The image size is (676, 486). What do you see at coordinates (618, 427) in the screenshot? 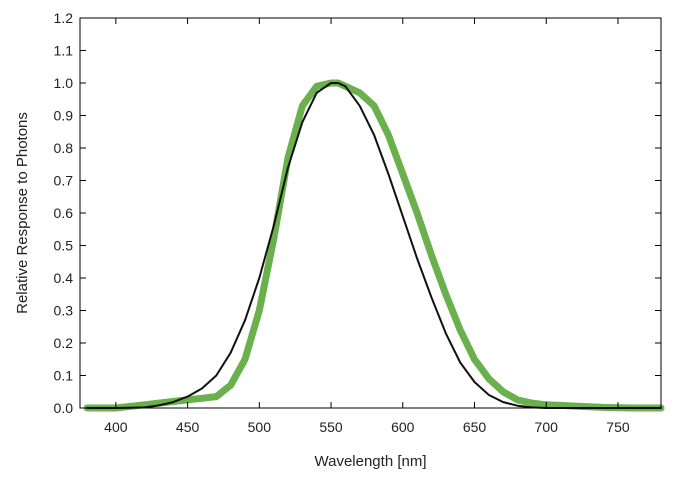
I see `x-tick-label: 750` at bounding box center [618, 427].